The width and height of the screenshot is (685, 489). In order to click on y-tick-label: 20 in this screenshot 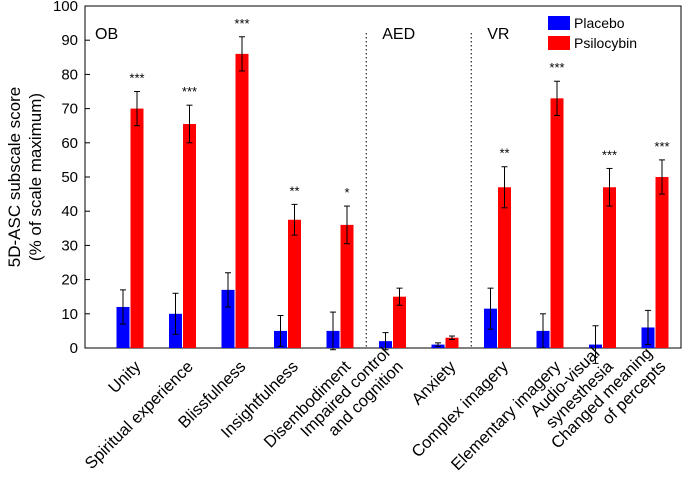, I will do `click(69, 280)`.